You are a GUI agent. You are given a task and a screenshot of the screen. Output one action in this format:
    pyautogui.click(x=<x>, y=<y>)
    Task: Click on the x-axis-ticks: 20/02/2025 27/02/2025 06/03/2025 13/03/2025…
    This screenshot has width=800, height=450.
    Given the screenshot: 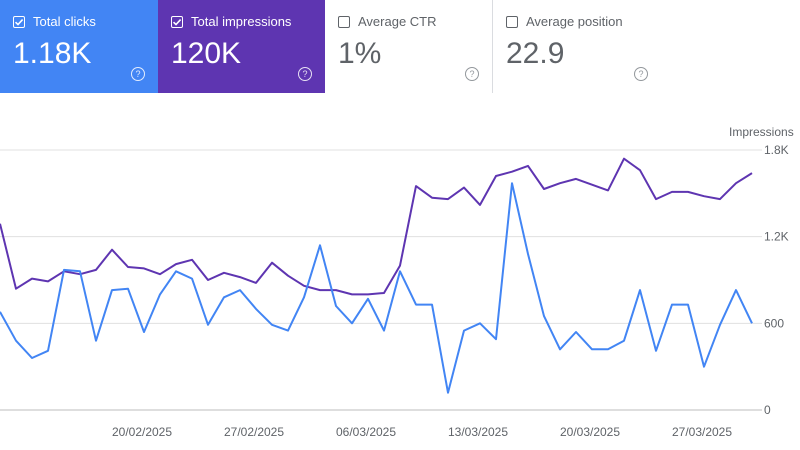 What is the action you would take?
    pyautogui.click(x=422, y=432)
    